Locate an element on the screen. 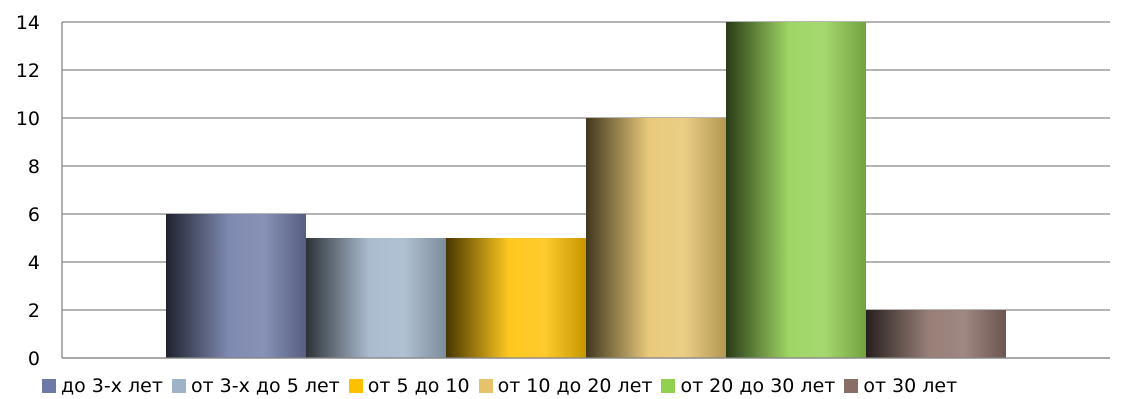  legend-item: от 30 лет is located at coordinates (900, 386).